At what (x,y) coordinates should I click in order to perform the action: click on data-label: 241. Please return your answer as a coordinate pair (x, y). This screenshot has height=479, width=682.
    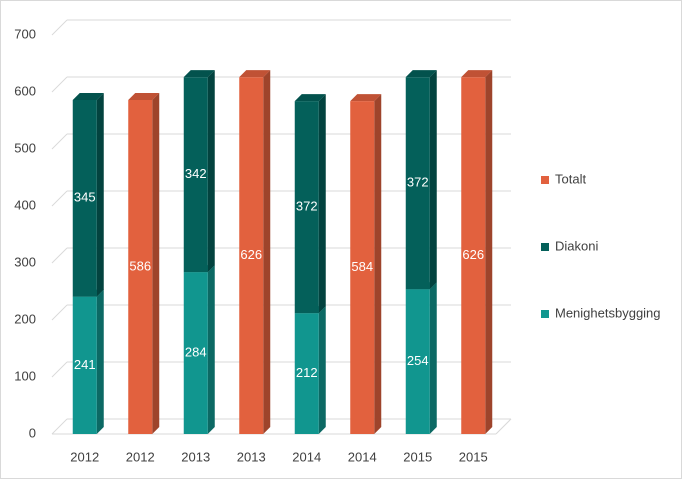
    Looking at the image, I should click on (85, 364).